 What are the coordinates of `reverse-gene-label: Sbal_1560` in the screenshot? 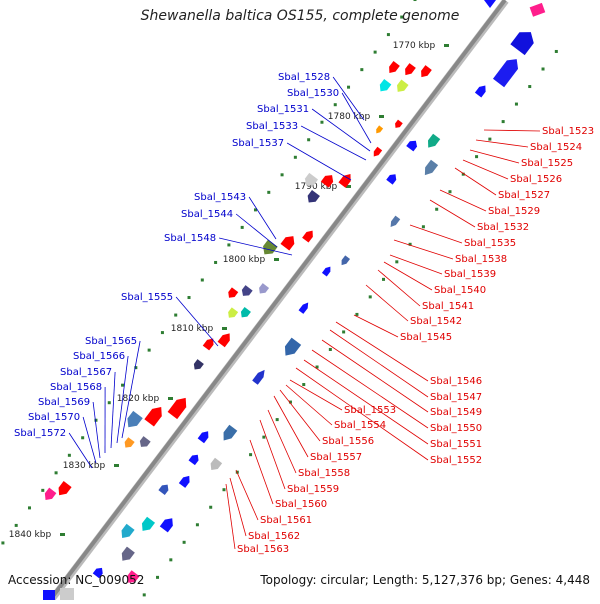 It's located at (301, 504).